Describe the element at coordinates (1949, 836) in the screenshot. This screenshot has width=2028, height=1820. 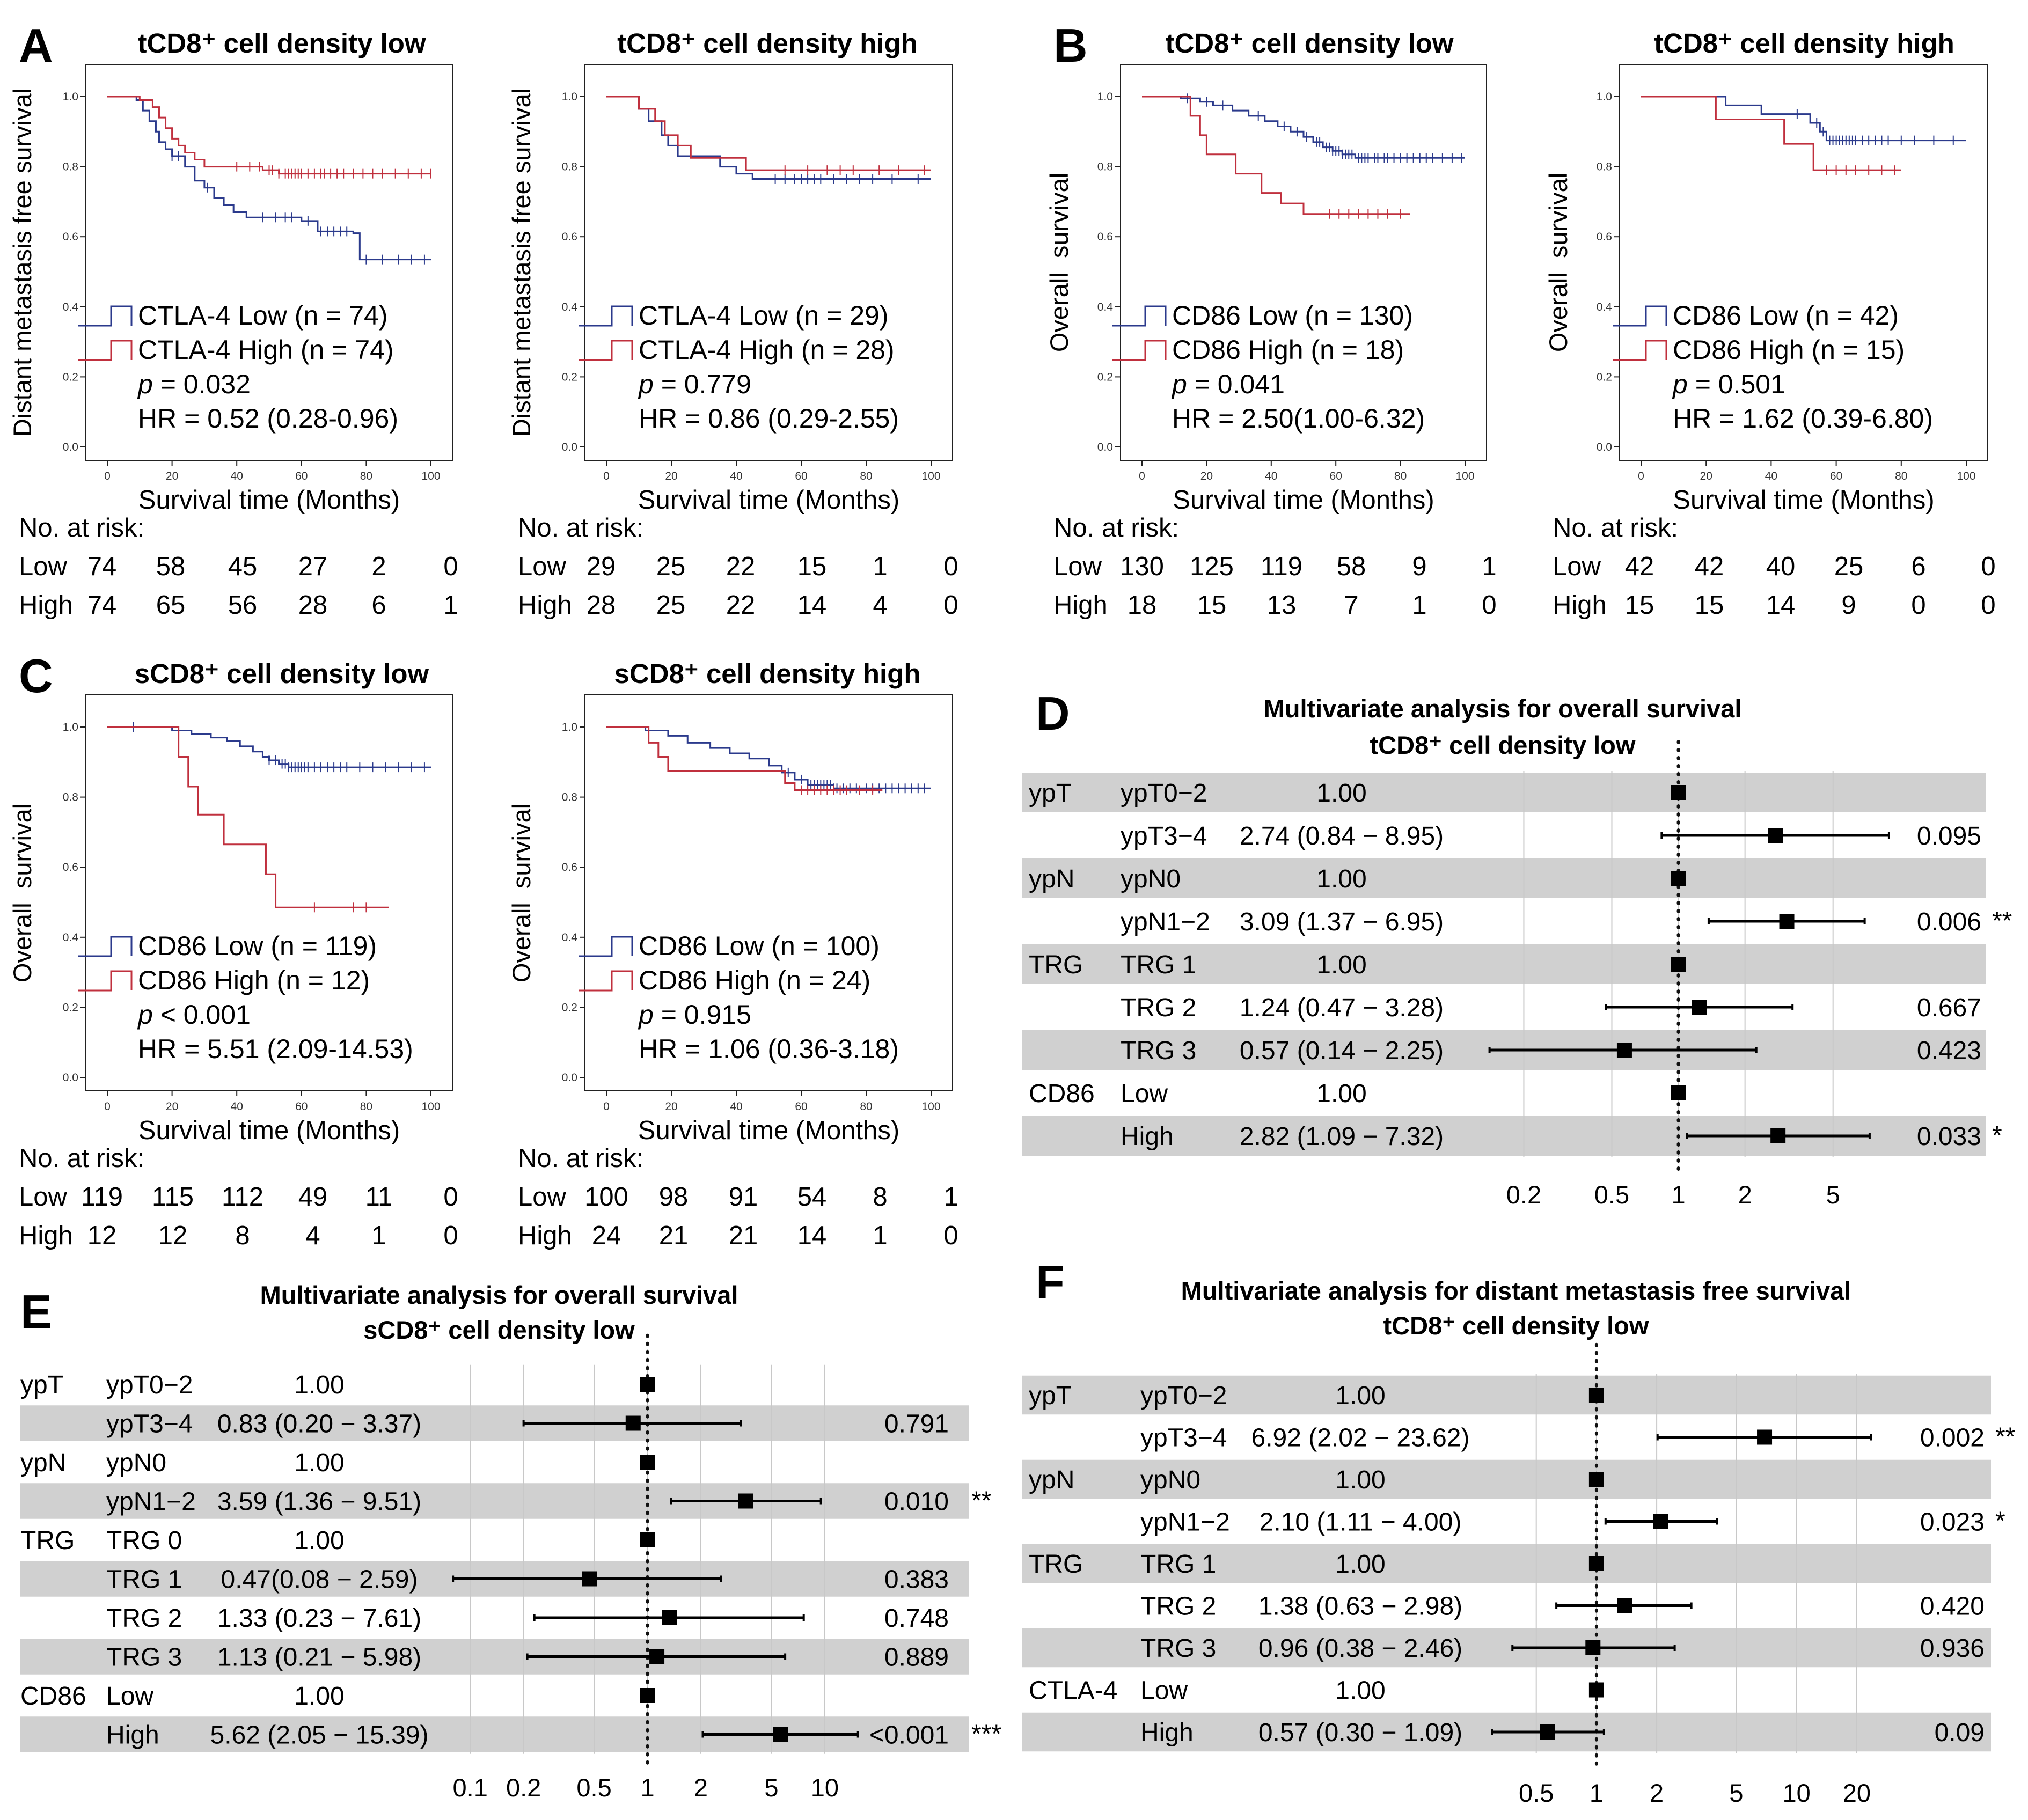
I see `p-value-label: 0.095` at that location.